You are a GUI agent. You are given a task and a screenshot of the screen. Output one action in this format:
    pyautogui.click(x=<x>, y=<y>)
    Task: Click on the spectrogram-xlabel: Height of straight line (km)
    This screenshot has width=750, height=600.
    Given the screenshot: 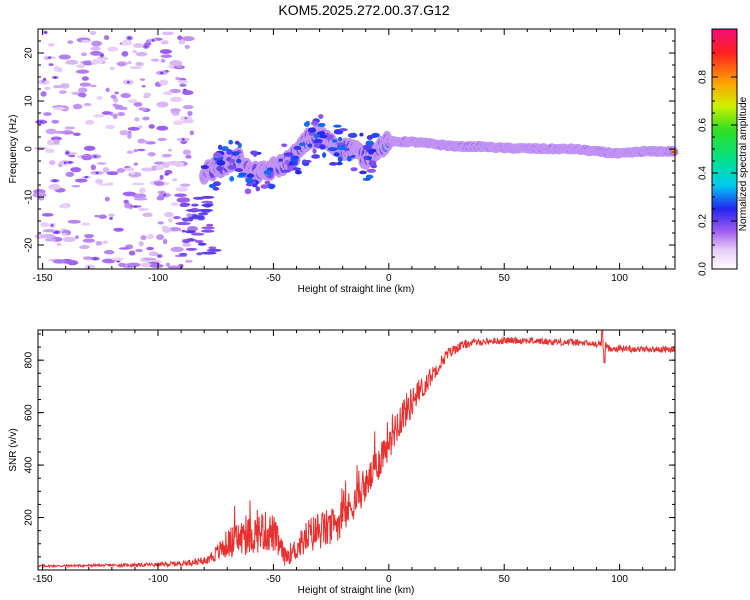 What is the action you would take?
    pyautogui.click(x=356, y=289)
    